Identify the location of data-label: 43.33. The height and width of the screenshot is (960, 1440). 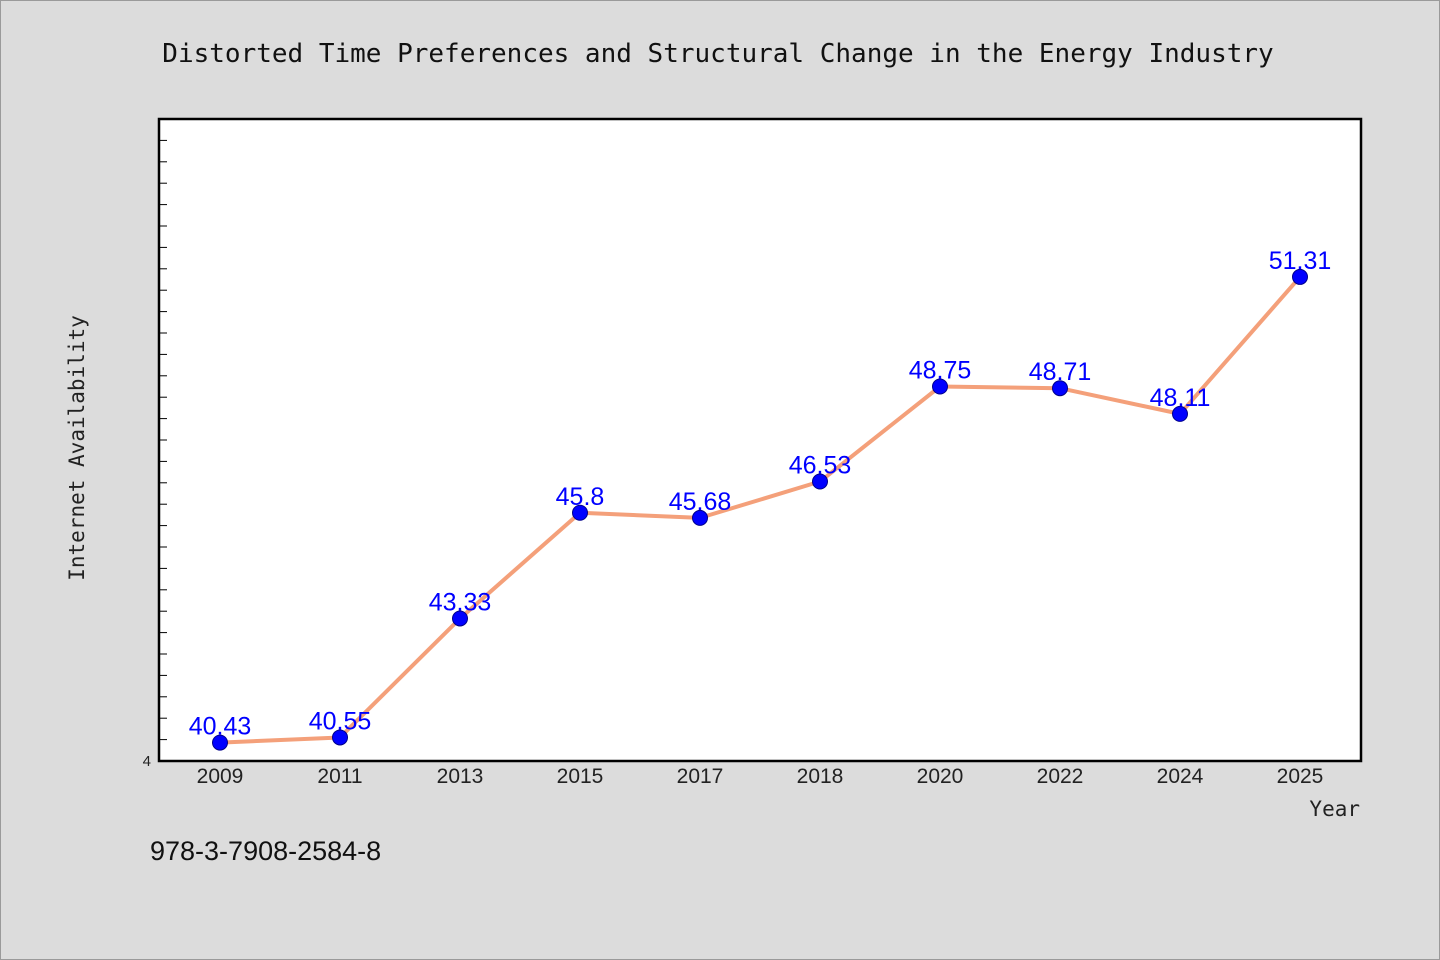
(460, 602).